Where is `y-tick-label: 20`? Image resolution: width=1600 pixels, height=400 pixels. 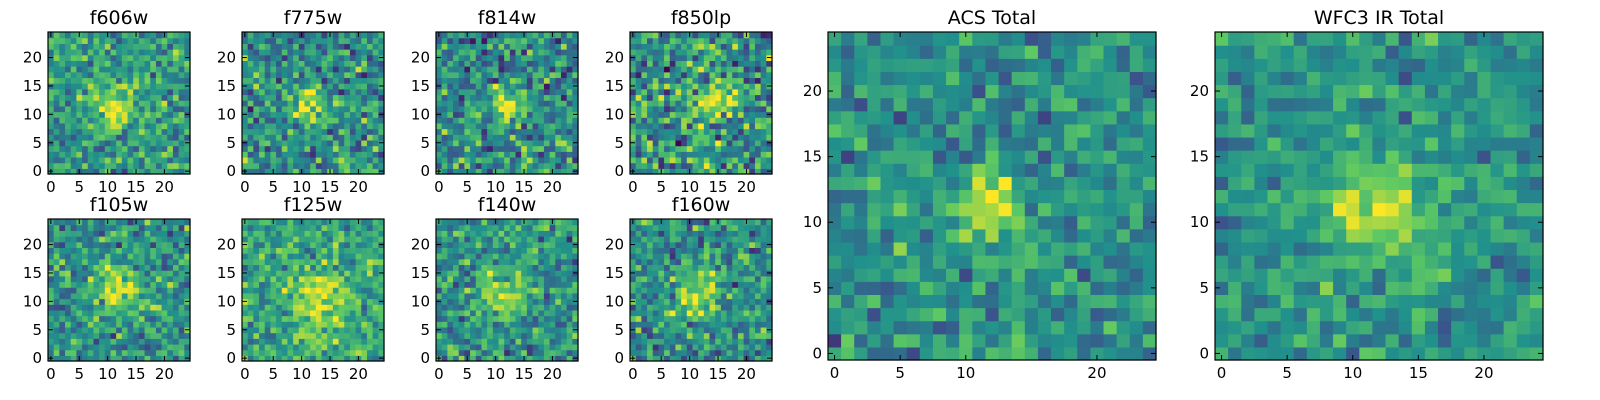 y-tick-label: 20 is located at coordinates (614, 58).